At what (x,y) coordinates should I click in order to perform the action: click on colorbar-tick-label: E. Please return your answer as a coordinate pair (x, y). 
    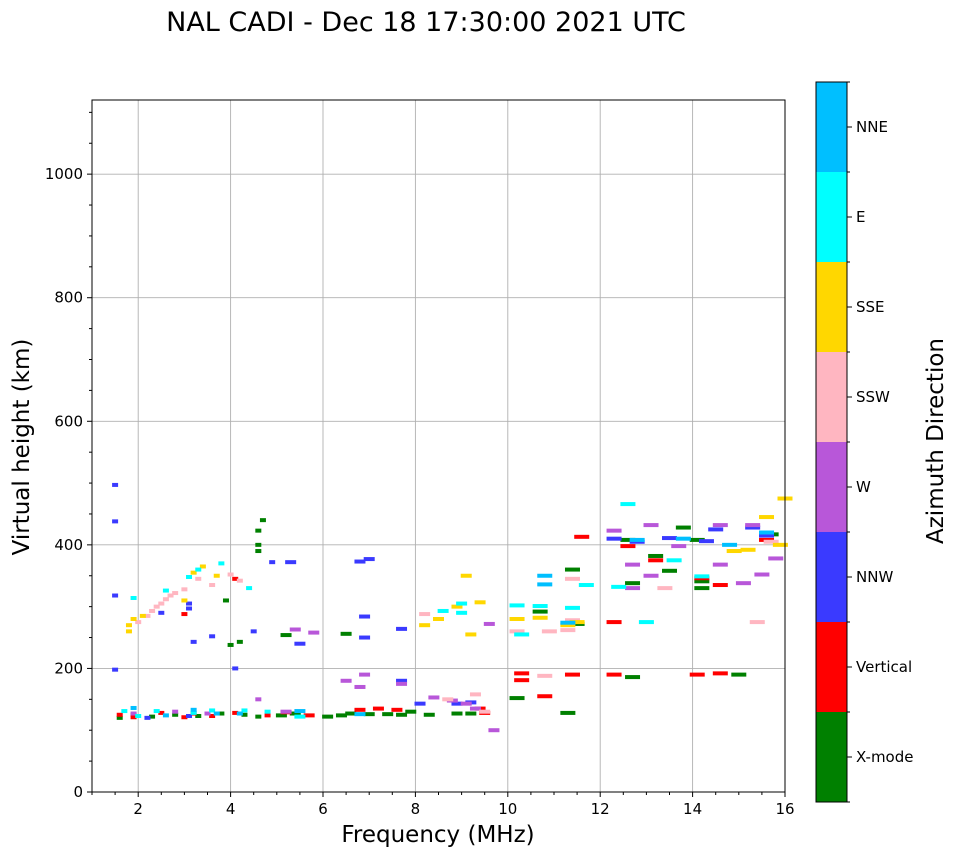
    Looking at the image, I should click on (860, 217).